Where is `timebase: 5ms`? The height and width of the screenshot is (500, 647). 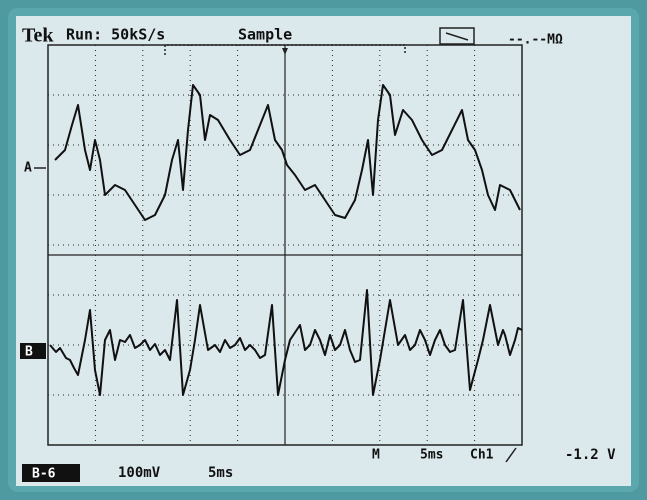
timebase: 5ms is located at coordinates (431, 455).